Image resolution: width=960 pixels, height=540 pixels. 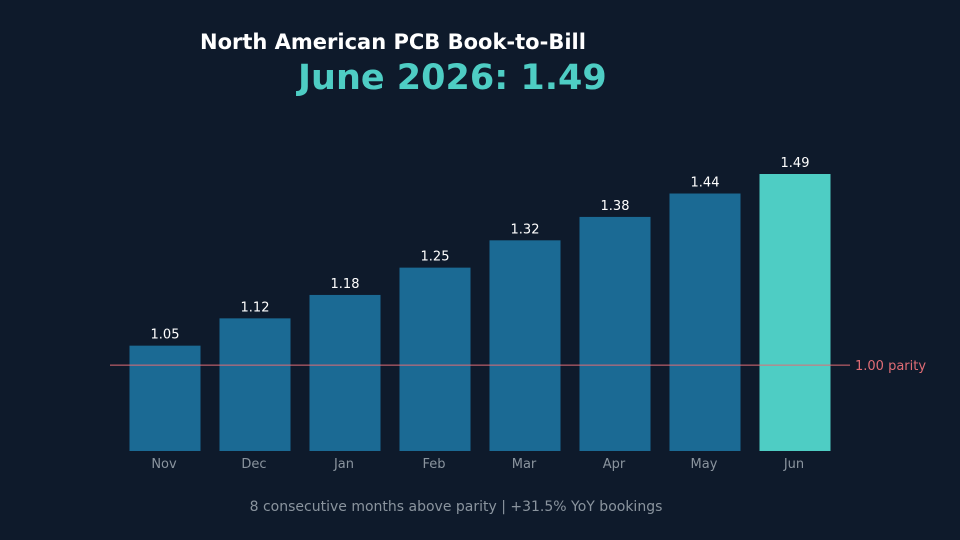 I want to click on data-label-jun: 1.49, so click(x=795, y=163).